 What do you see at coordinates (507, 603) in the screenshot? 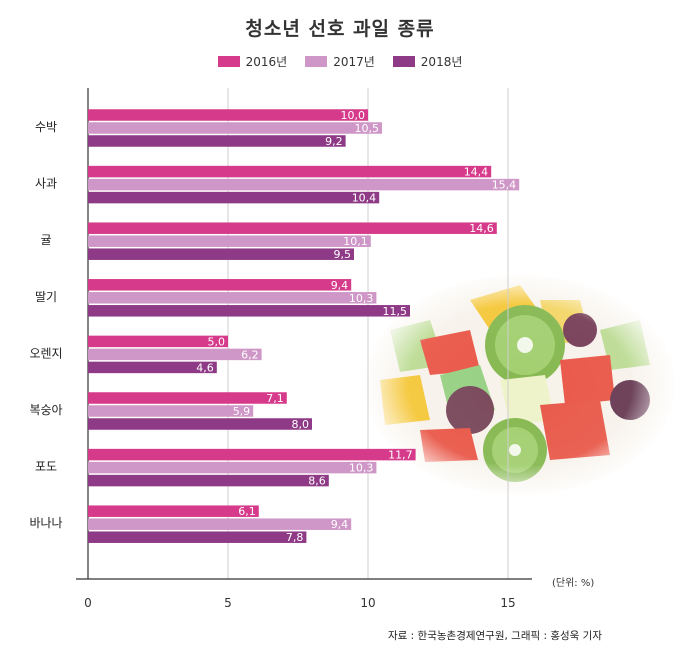
I see `x-tick-label: 15` at bounding box center [507, 603].